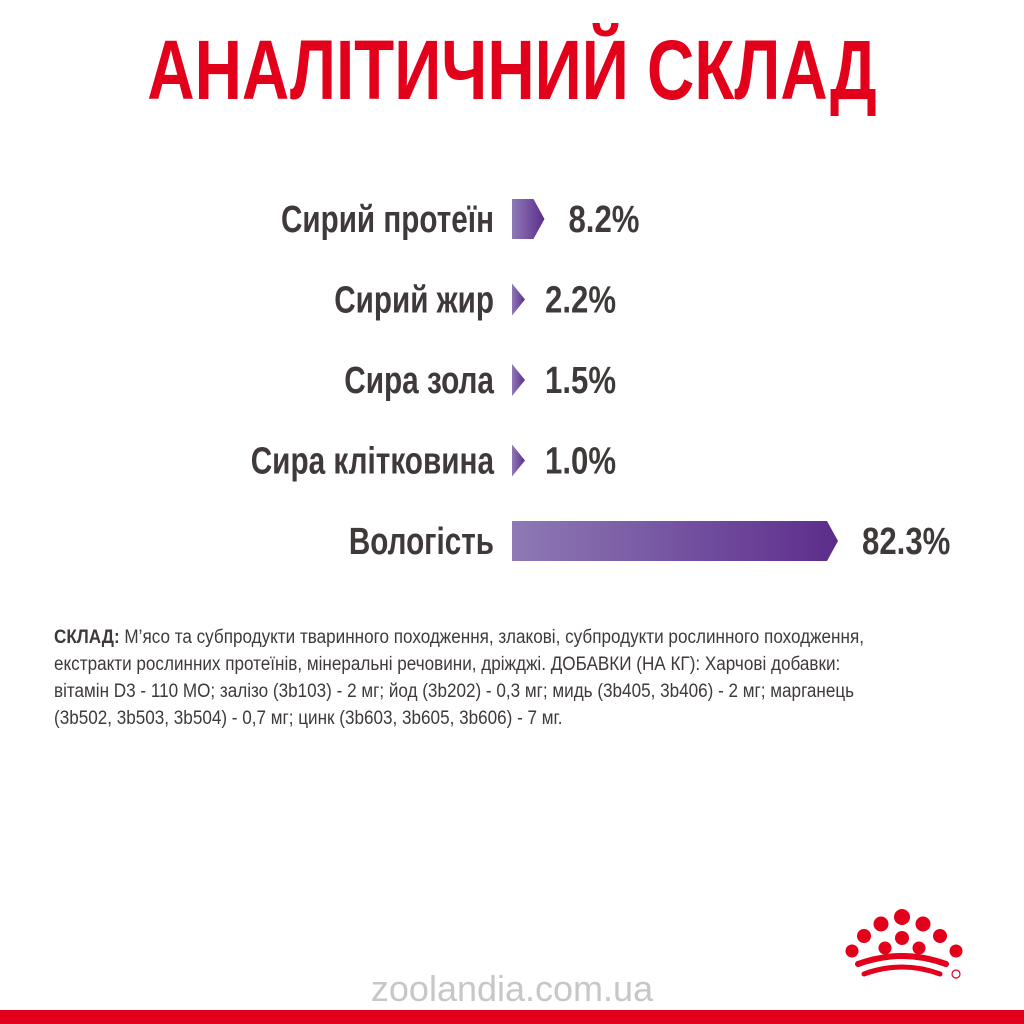 The height and width of the screenshot is (1024, 1024). I want to click on category-label-1: Сирий жир, so click(414, 301).